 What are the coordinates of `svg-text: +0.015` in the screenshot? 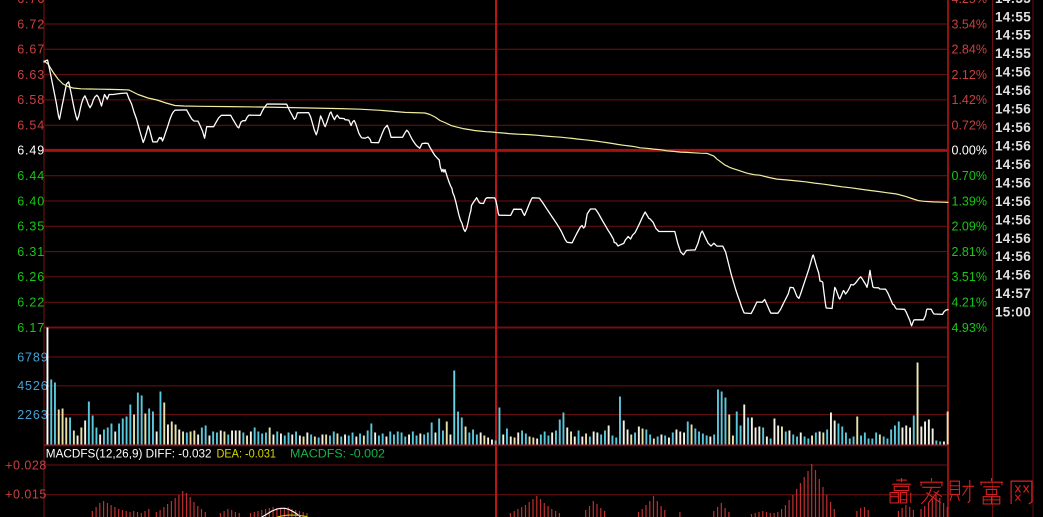 It's located at (26, 495).